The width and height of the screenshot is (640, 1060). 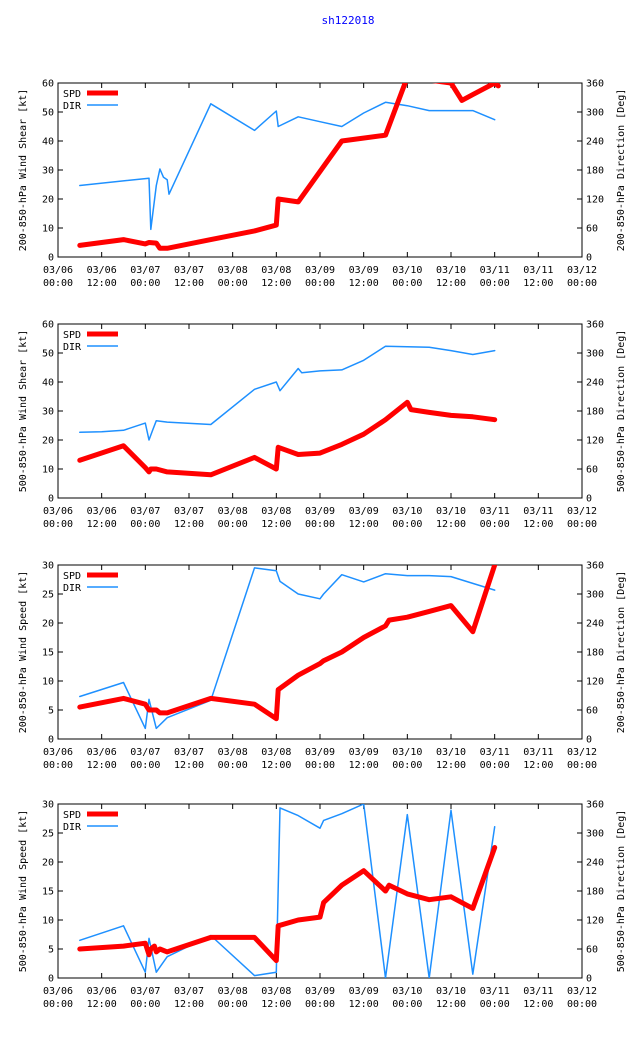 What do you see at coordinates (23, 891) in the screenshot?
I see `y-axis-label-left: 500-850-hPa Wind Speed [kt]` at bounding box center [23, 891].